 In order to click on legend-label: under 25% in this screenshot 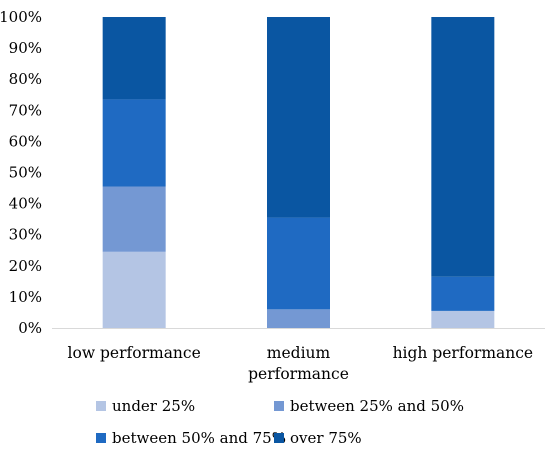, I will do `click(153, 406)`.